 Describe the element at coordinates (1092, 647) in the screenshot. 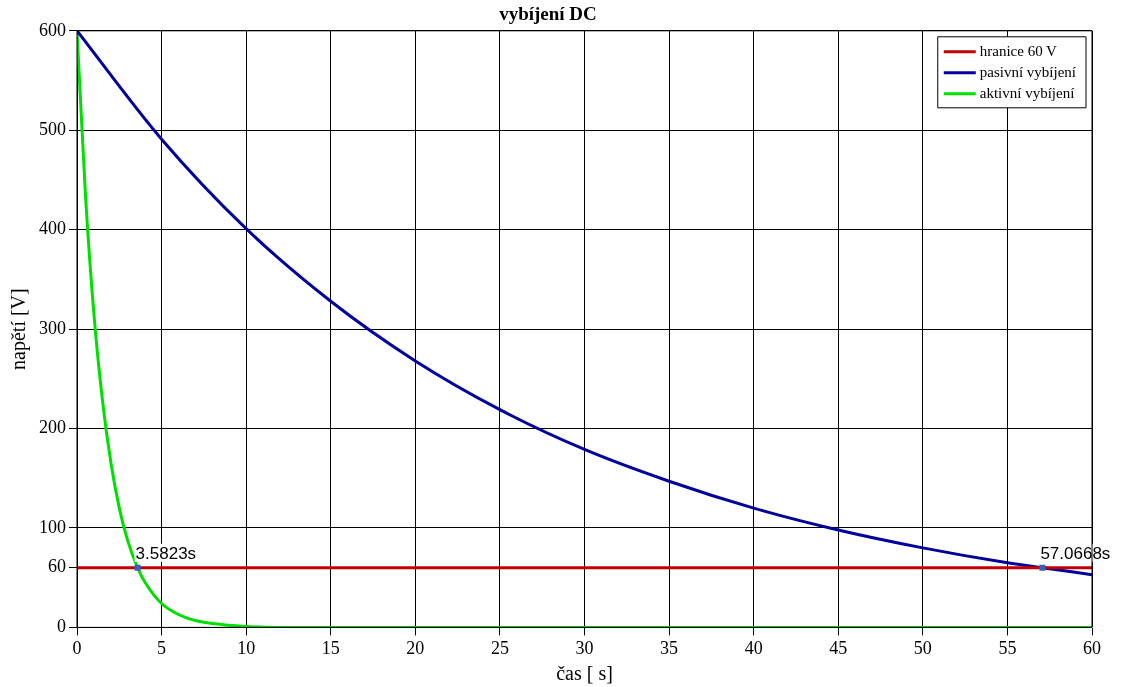

I see `x-tick-label: 60` at that location.